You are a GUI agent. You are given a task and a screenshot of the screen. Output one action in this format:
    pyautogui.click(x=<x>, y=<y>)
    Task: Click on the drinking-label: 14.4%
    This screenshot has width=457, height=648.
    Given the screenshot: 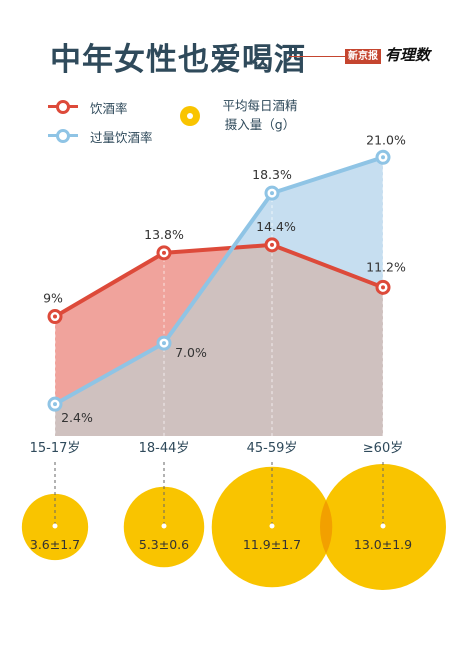 What is the action you would take?
    pyautogui.click(x=276, y=226)
    